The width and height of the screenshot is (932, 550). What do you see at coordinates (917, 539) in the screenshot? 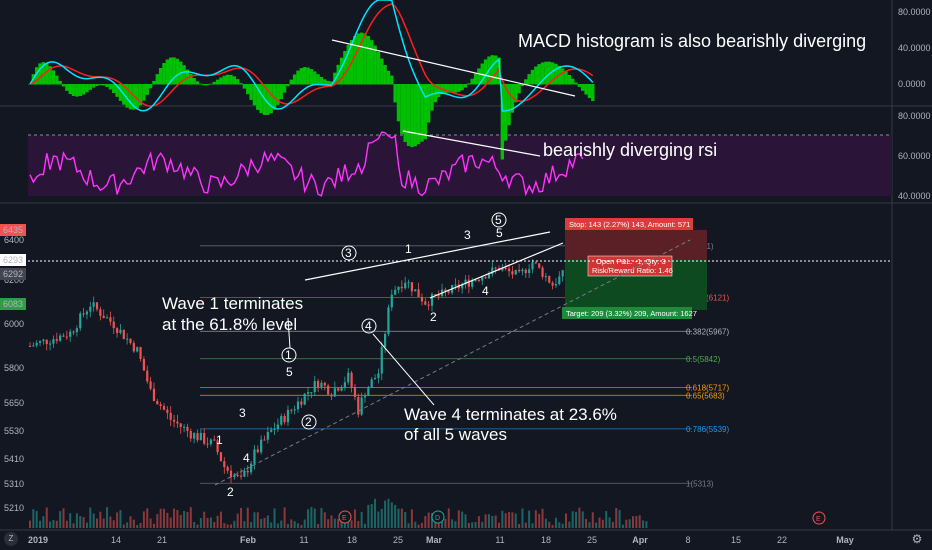
I see `gear-icon: ⚙` at bounding box center [917, 539].